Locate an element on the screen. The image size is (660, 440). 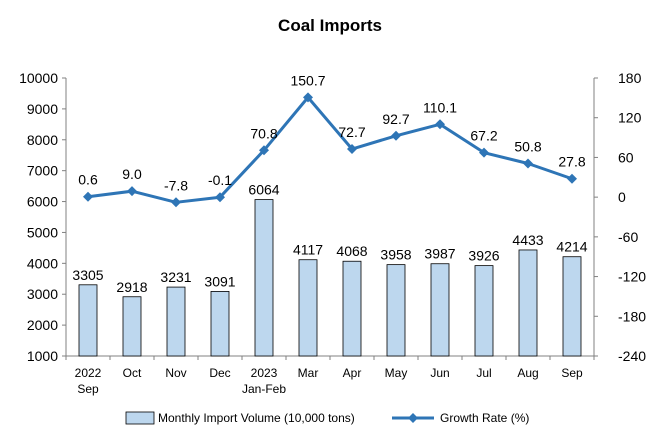
y-right-tick-label: -60 is located at coordinates (628, 237).